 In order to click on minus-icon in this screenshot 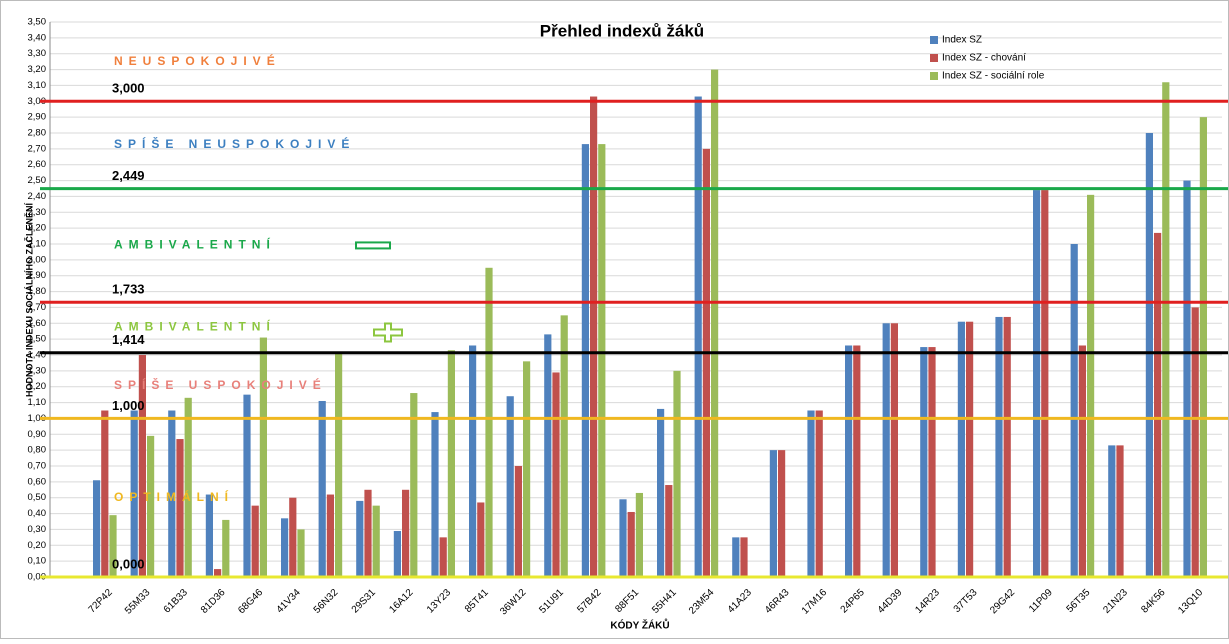, I will do `click(373, 245)`.